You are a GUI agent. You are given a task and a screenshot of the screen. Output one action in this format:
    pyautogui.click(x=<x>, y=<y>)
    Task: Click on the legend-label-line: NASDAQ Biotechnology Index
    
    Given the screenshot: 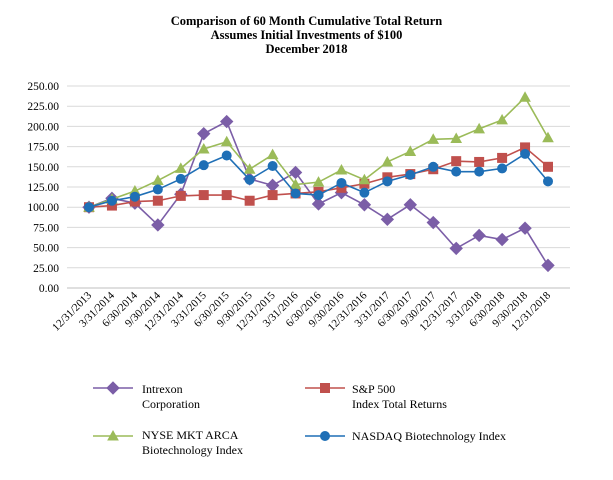 What is the action you would take?
    pyautogui.click(x=429, y=436)
    